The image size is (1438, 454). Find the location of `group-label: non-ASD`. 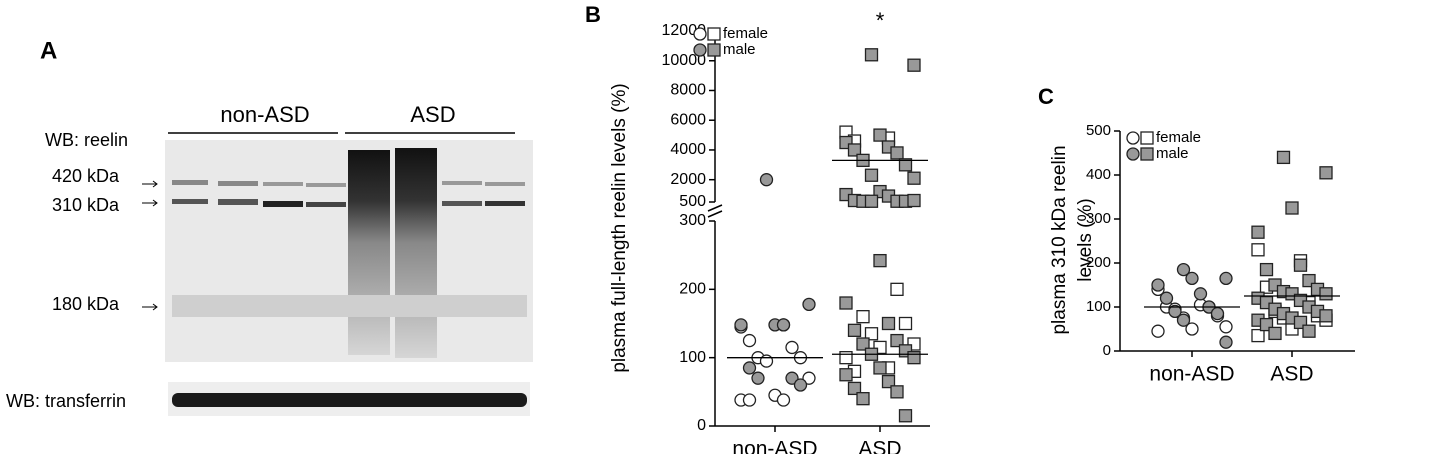

group-label: non-ASD is located at coordinates (264, 114).